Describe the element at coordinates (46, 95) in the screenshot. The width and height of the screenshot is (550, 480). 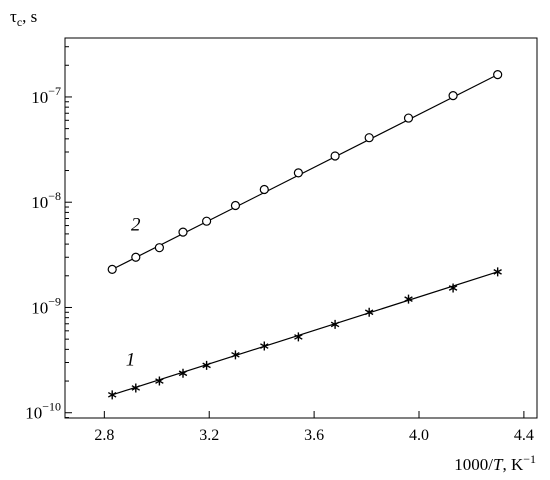
I see `y-tick-label: 10⁻⁷` at that location.